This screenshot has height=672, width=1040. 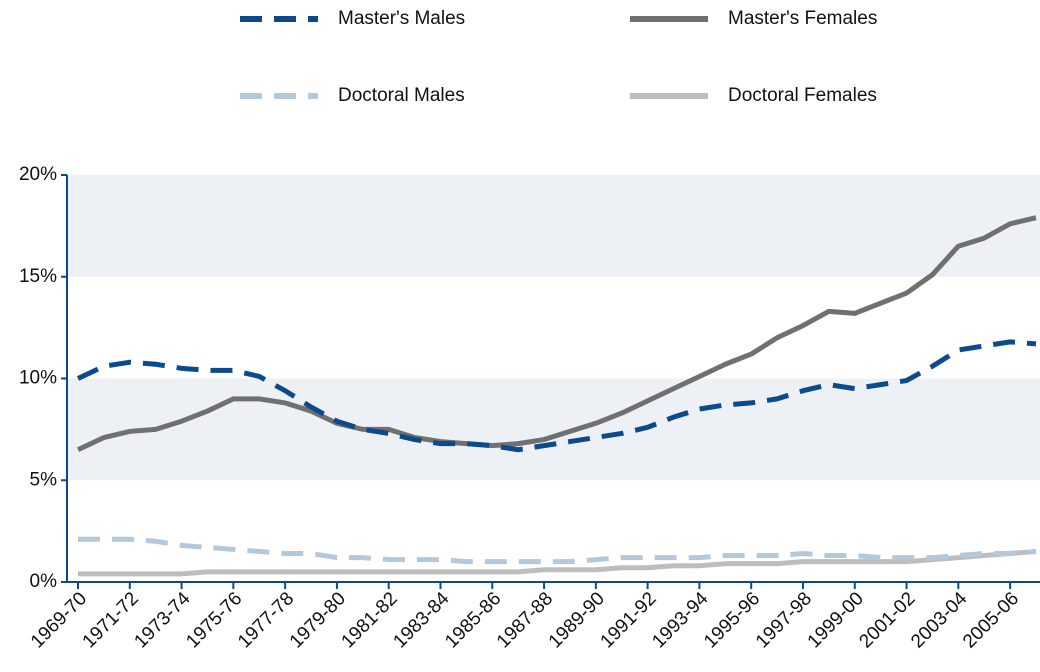 What do you see at coordinates (421, 620) in the screenshot?
I see `x-tick-label: 1983-84` at bounding box center [421, 620].